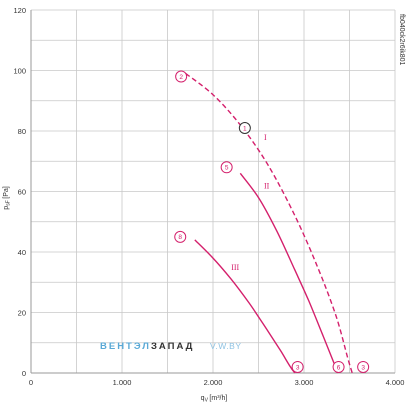 The image size is (412, 405). What do you see at coordinates (6, 208) in the screenshot?
I see `y-axis-label-main: p` at bounding box center [6, 208].